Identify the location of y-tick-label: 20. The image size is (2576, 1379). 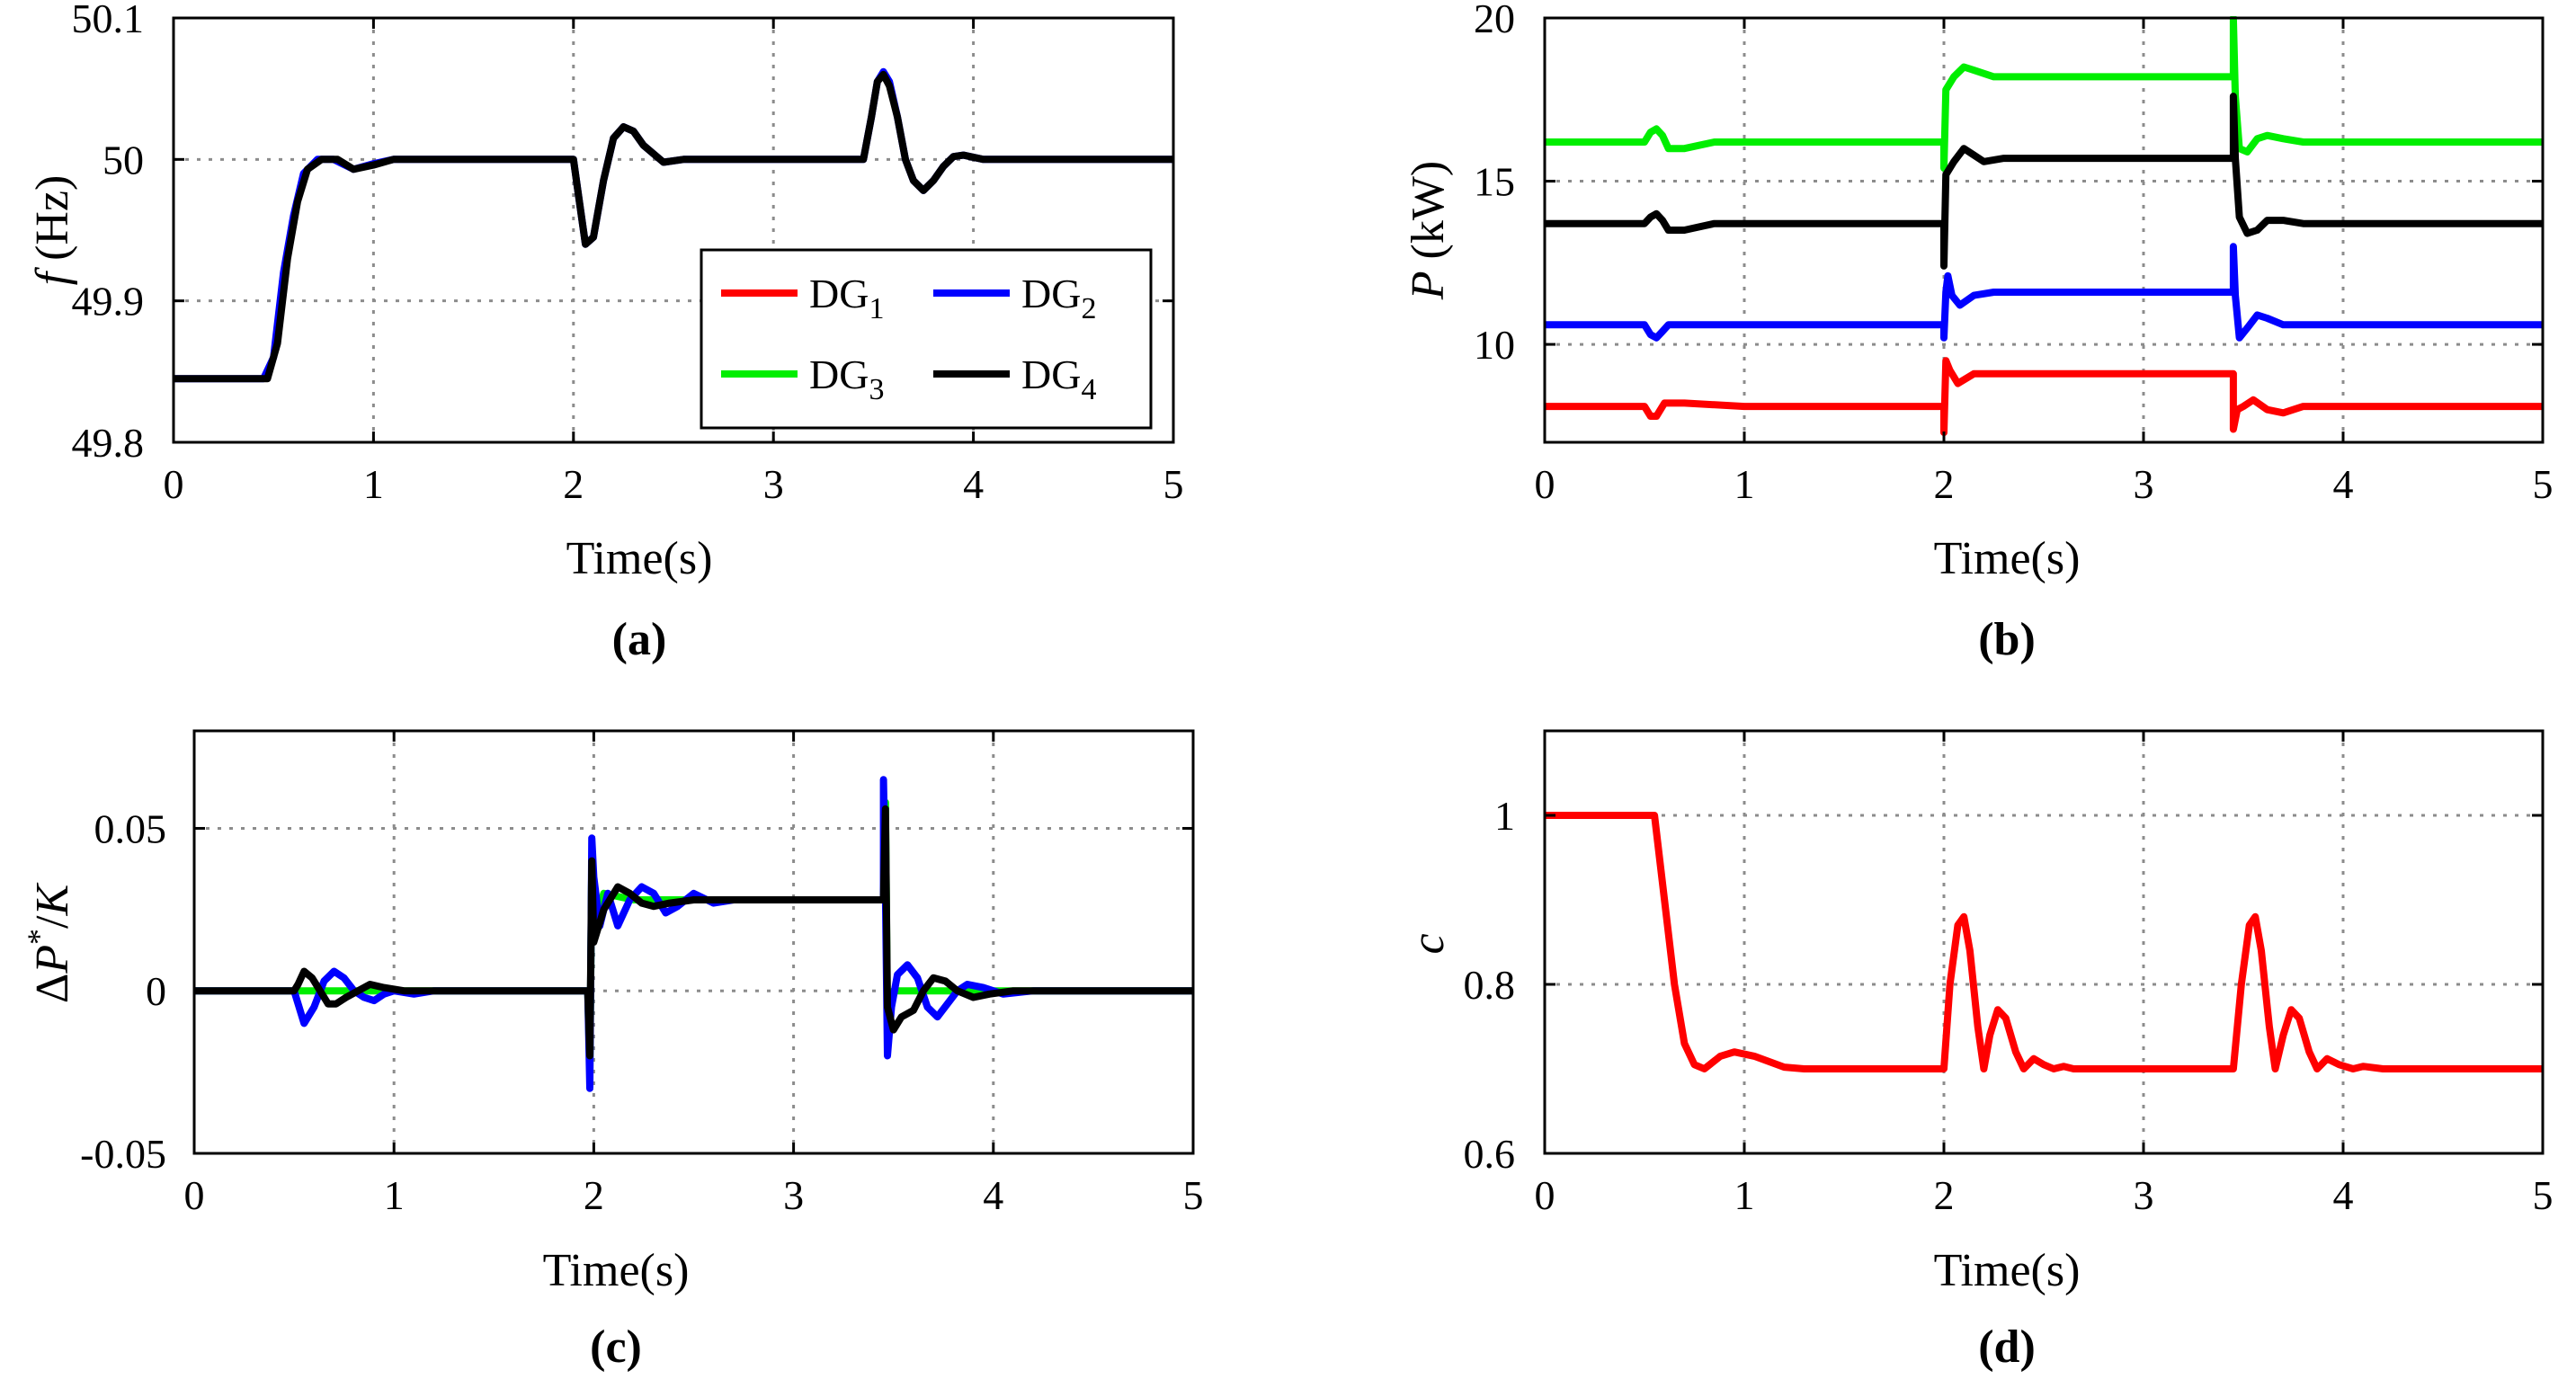
(1495, 20).